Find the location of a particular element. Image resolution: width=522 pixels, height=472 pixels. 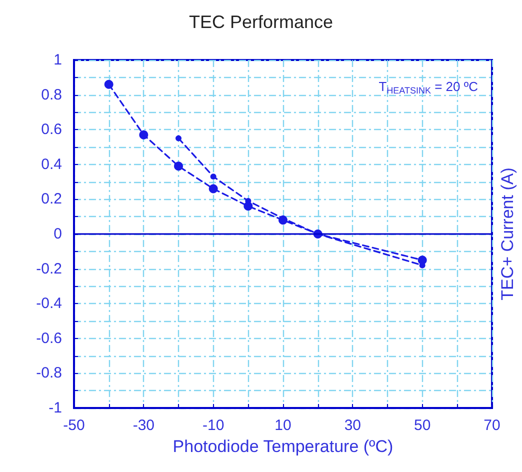

y-tick-label: -0.6 is located at coordinates (49, 338).